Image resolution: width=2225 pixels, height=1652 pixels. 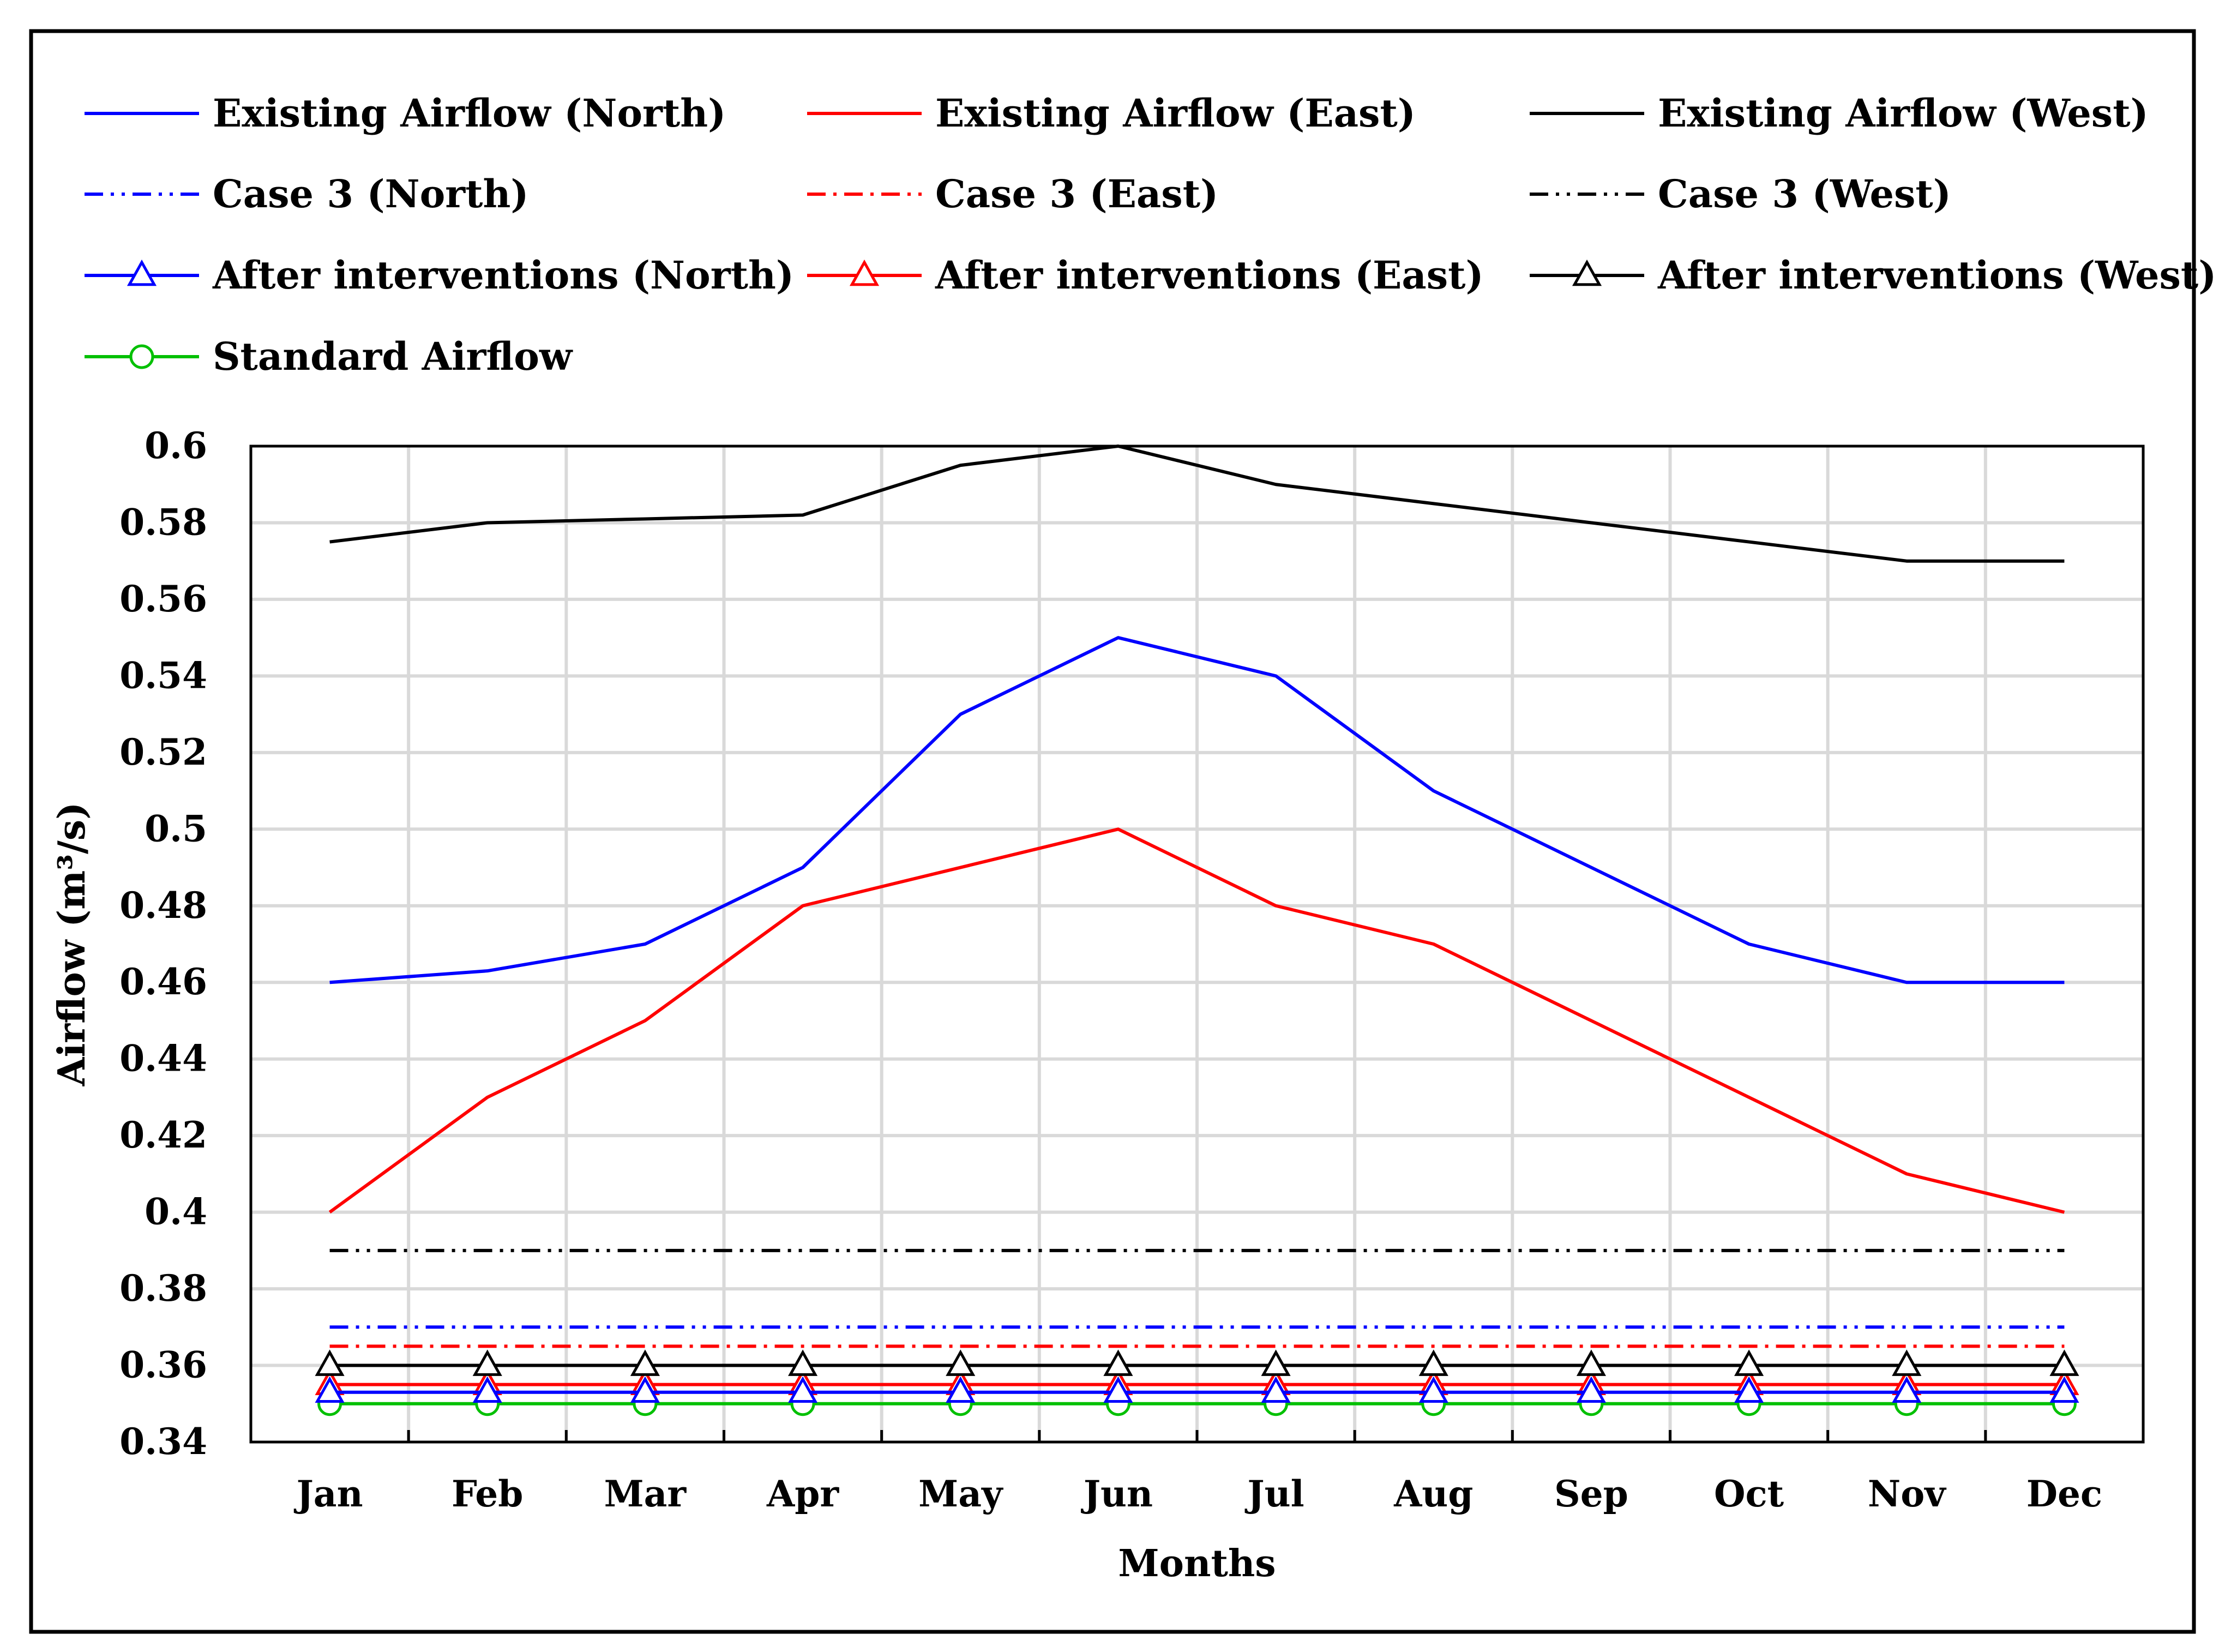 What do you see at coordinates (163, 522) in the screenshot?
I see `y-tick-label: 0.58` at bounding box center [163, 522].